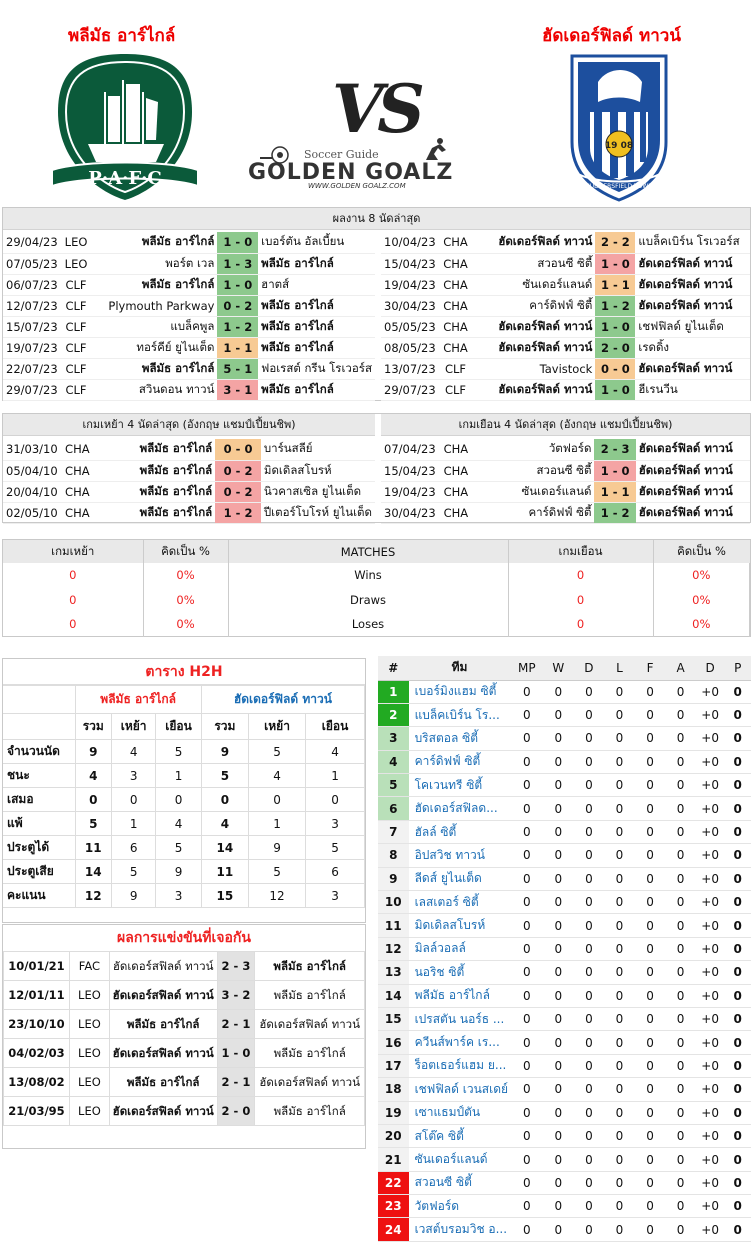  What do you see at coordinates (527, 668) in the screenshot?
I see `standings-col-head: MP` at bounding box center [527, 668].